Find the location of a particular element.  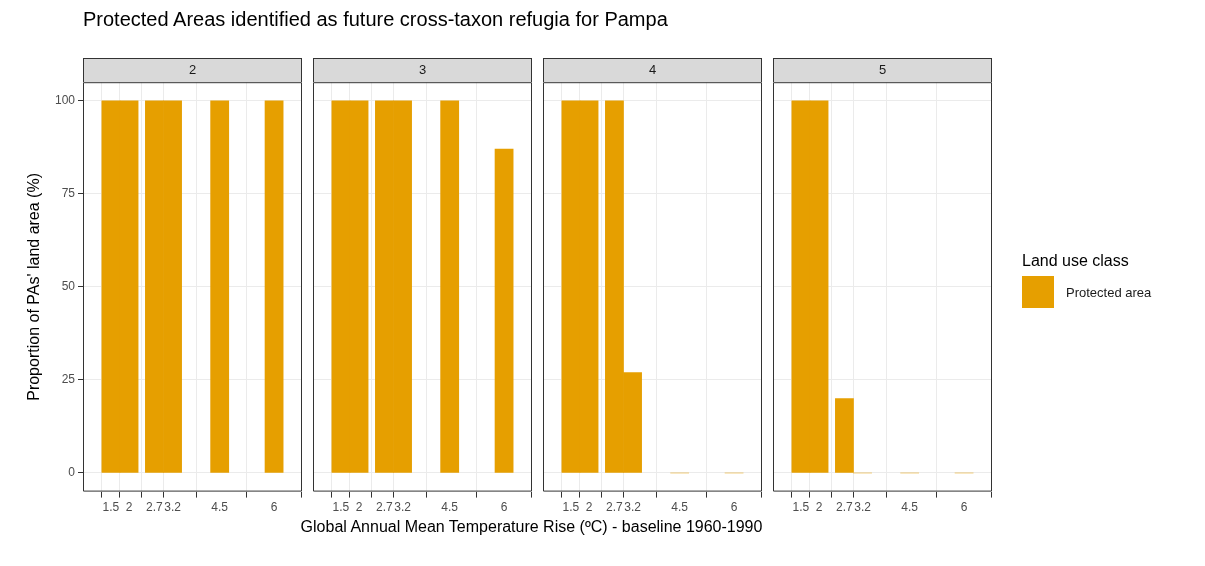

y-tick-label: 0 is located at coordinates (72, 472).